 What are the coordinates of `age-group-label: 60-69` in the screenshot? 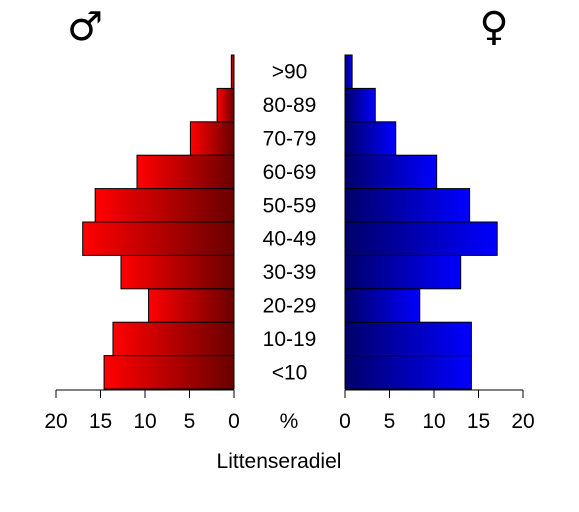 It's located at (290, 172).